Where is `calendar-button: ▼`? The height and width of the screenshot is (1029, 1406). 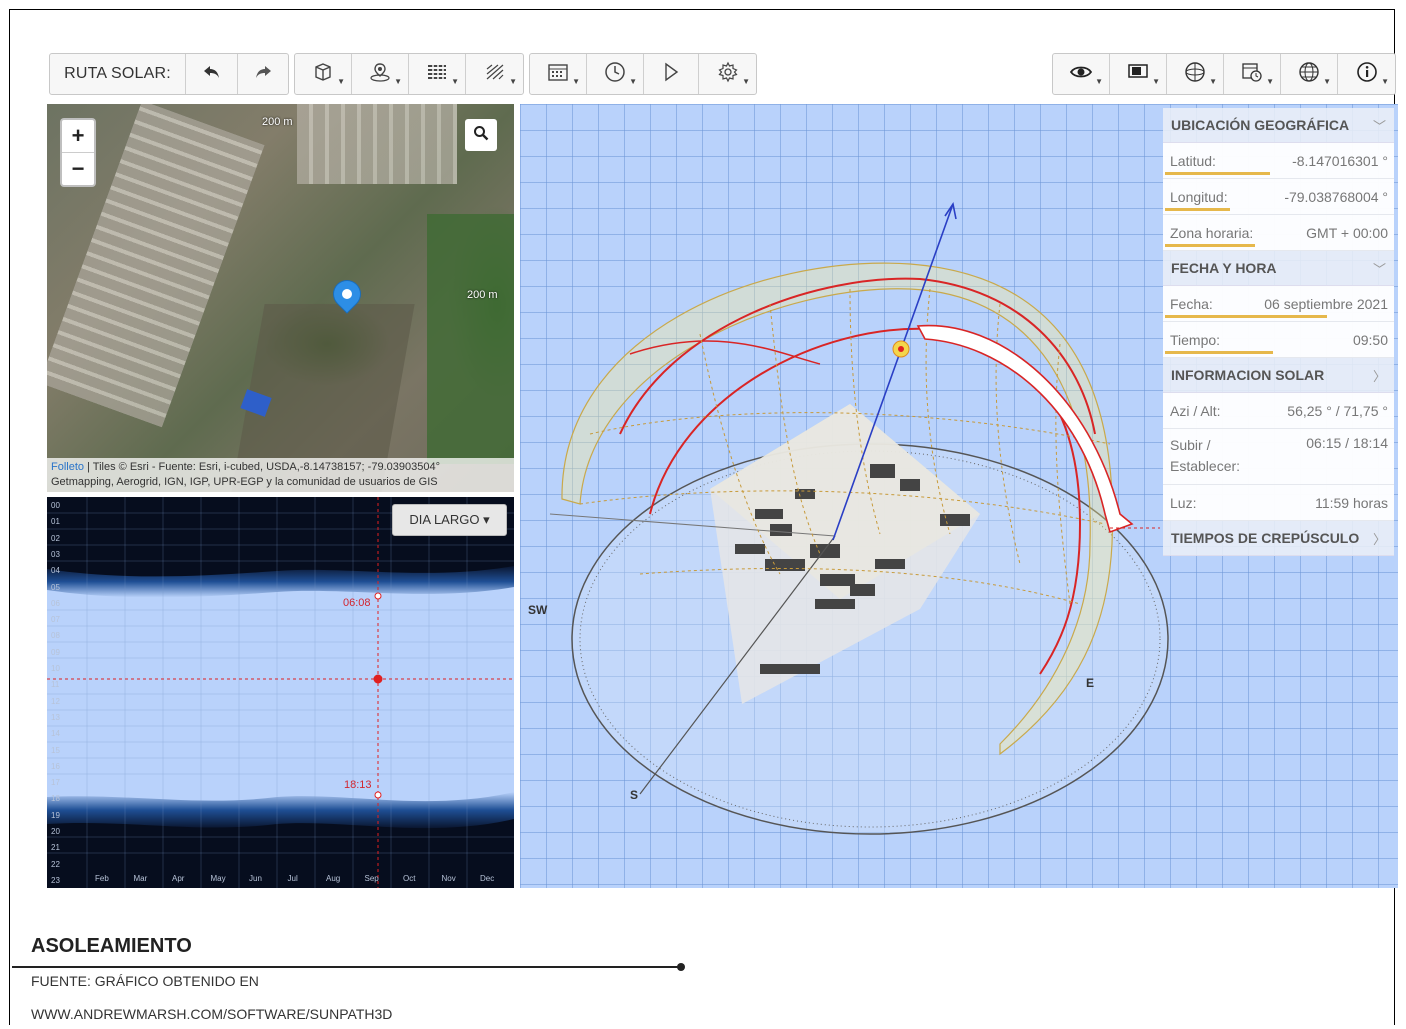
calendar-button: ▼ is located at coordinates (558, 74).